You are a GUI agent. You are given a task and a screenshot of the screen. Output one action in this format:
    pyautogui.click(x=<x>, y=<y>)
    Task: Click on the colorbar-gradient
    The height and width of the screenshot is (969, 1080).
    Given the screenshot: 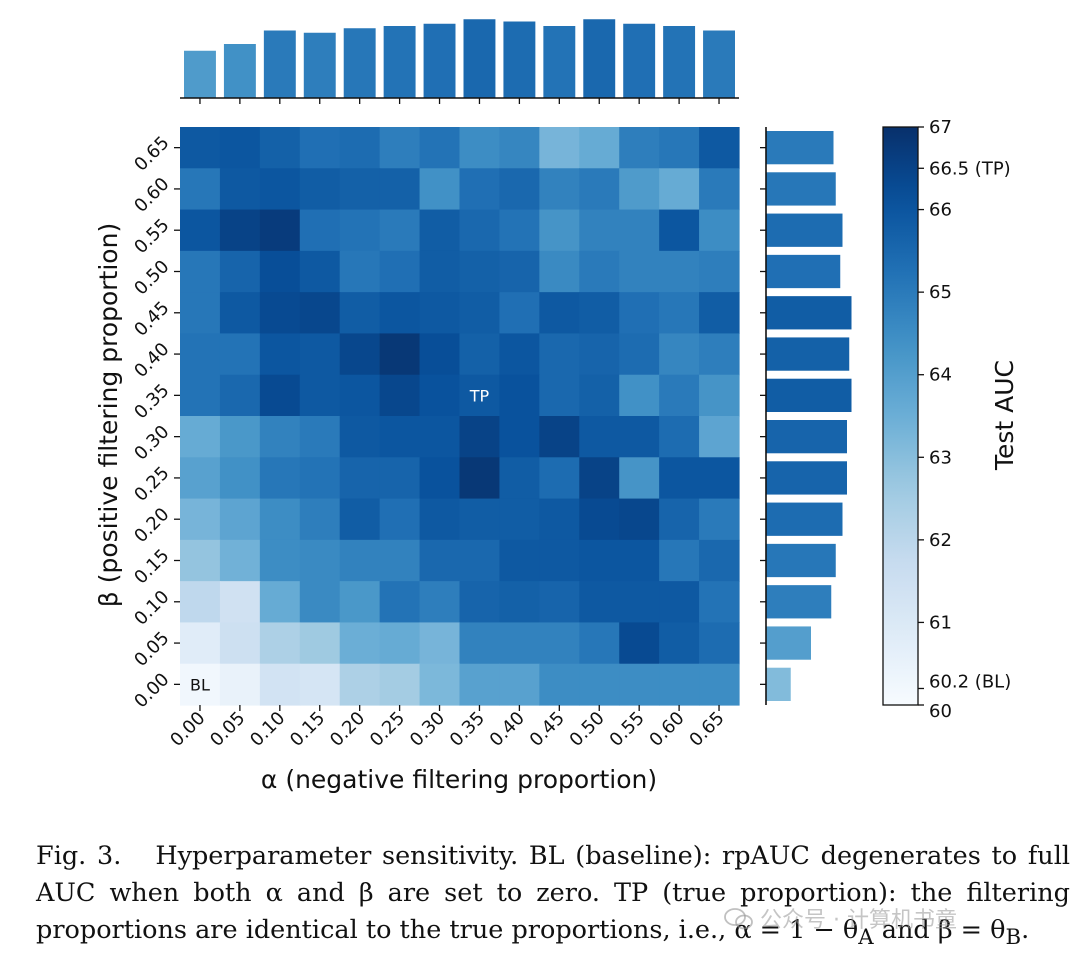 What is the action you would take?
    pyautogui.click(x=900, y=416)
    